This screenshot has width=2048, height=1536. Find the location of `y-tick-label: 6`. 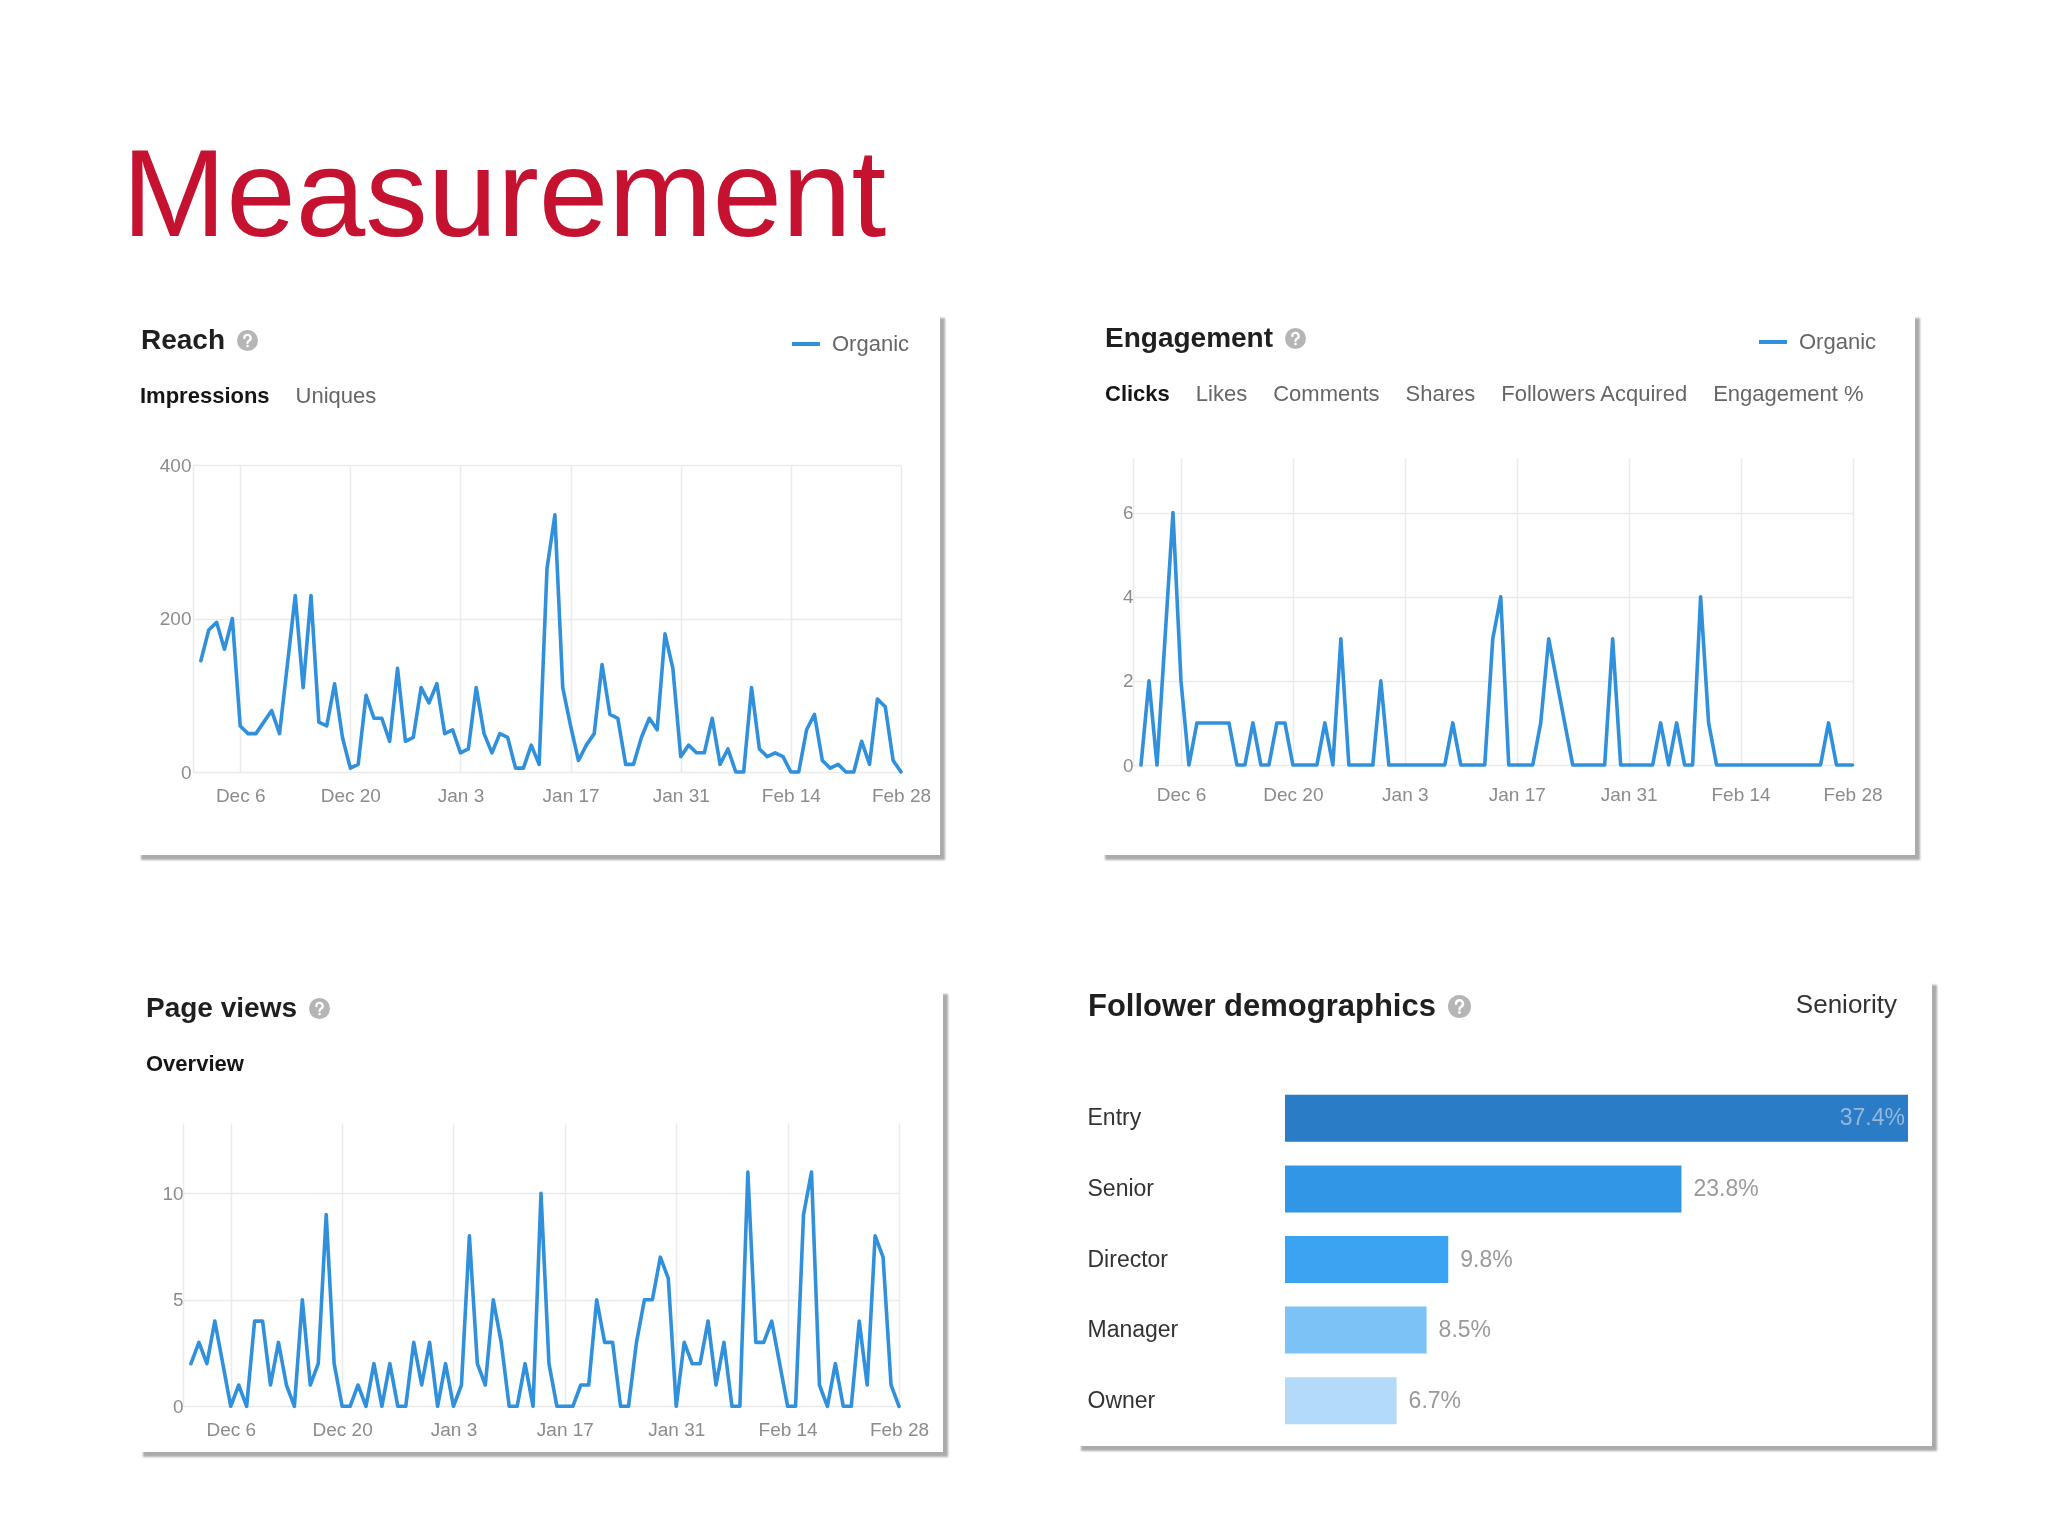

y-tick-label: 6 is located at coordinates (1128, 513).